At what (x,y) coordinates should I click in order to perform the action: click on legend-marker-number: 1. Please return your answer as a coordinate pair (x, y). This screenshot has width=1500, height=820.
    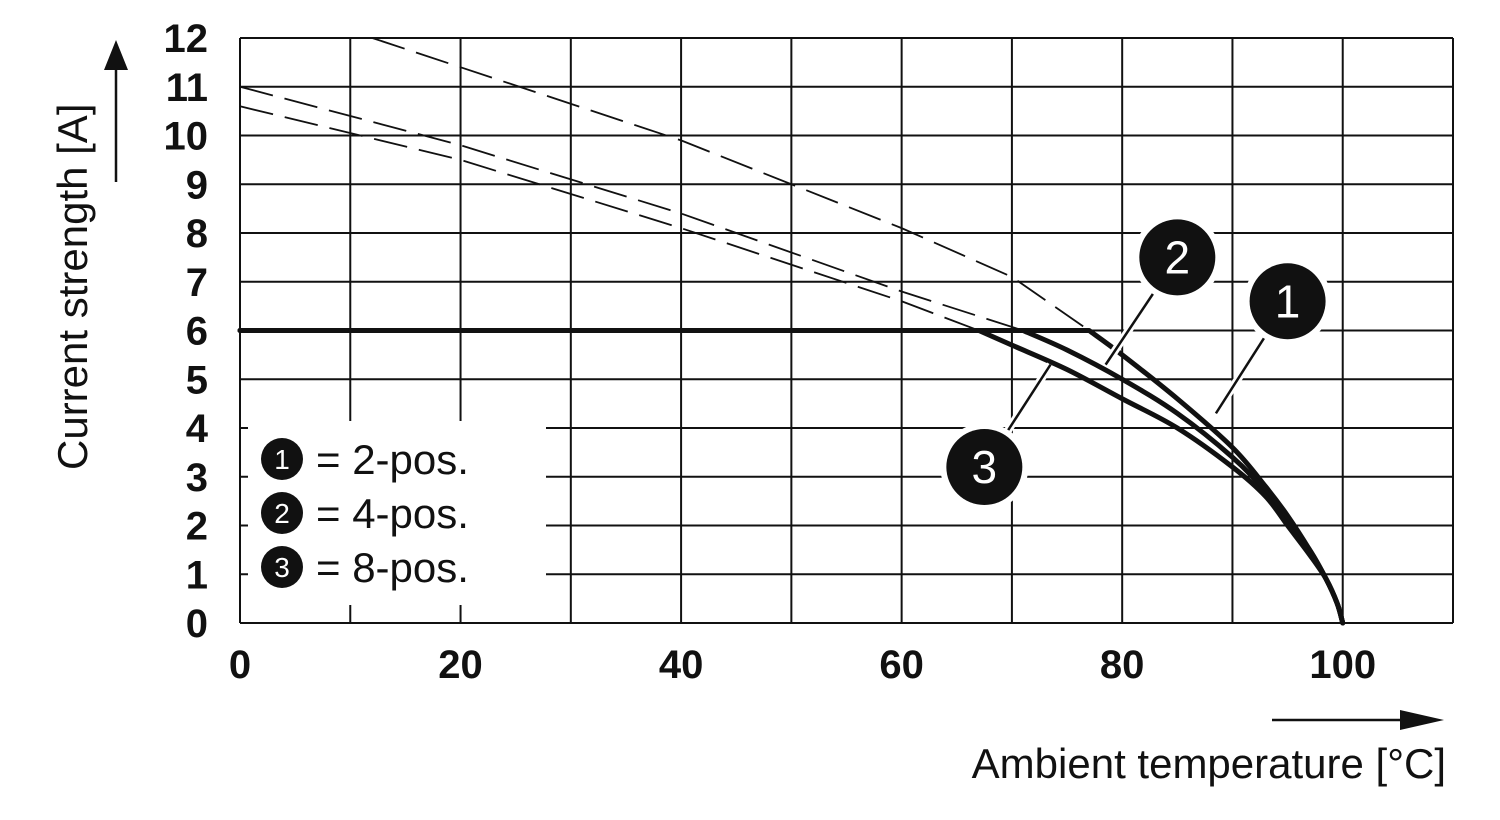
    Looking at the image, I should click on (282, 459).